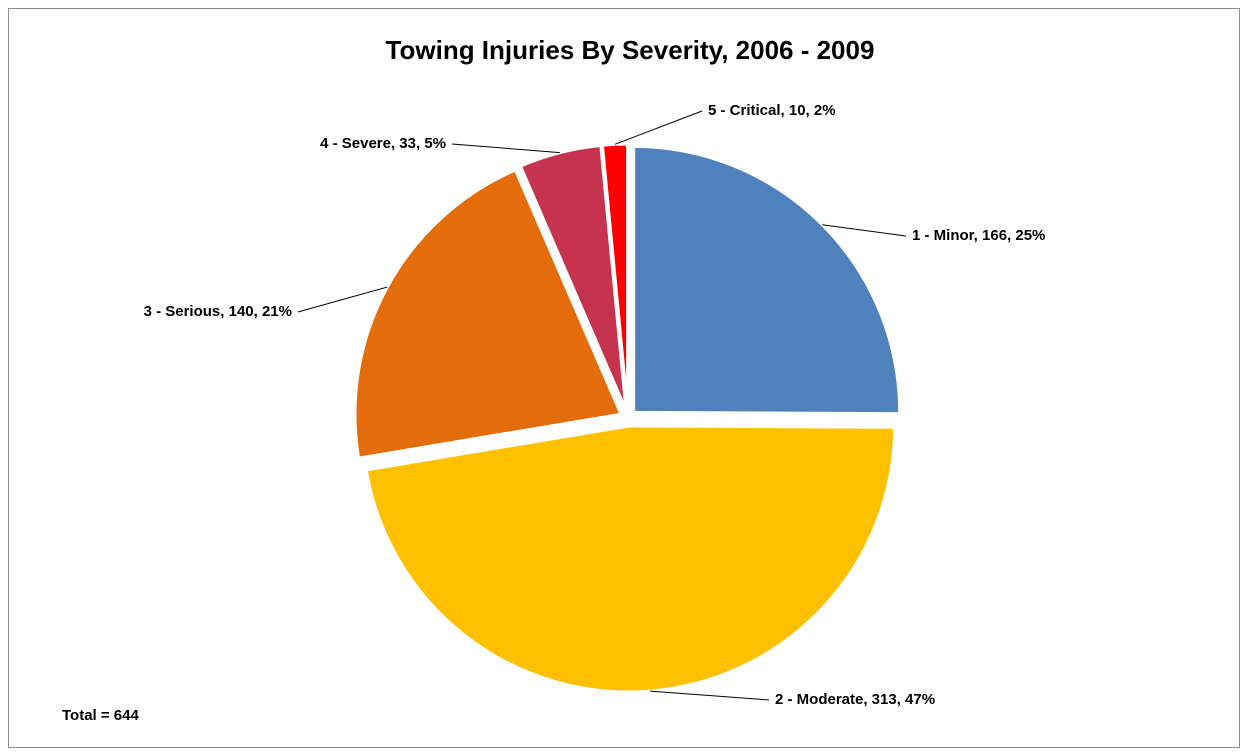 The width and height of the screenshot is (1249, 756). Describe the element at coordinates (100, 715) in the screenshot. I see `annotation: Total = 644` at that location.